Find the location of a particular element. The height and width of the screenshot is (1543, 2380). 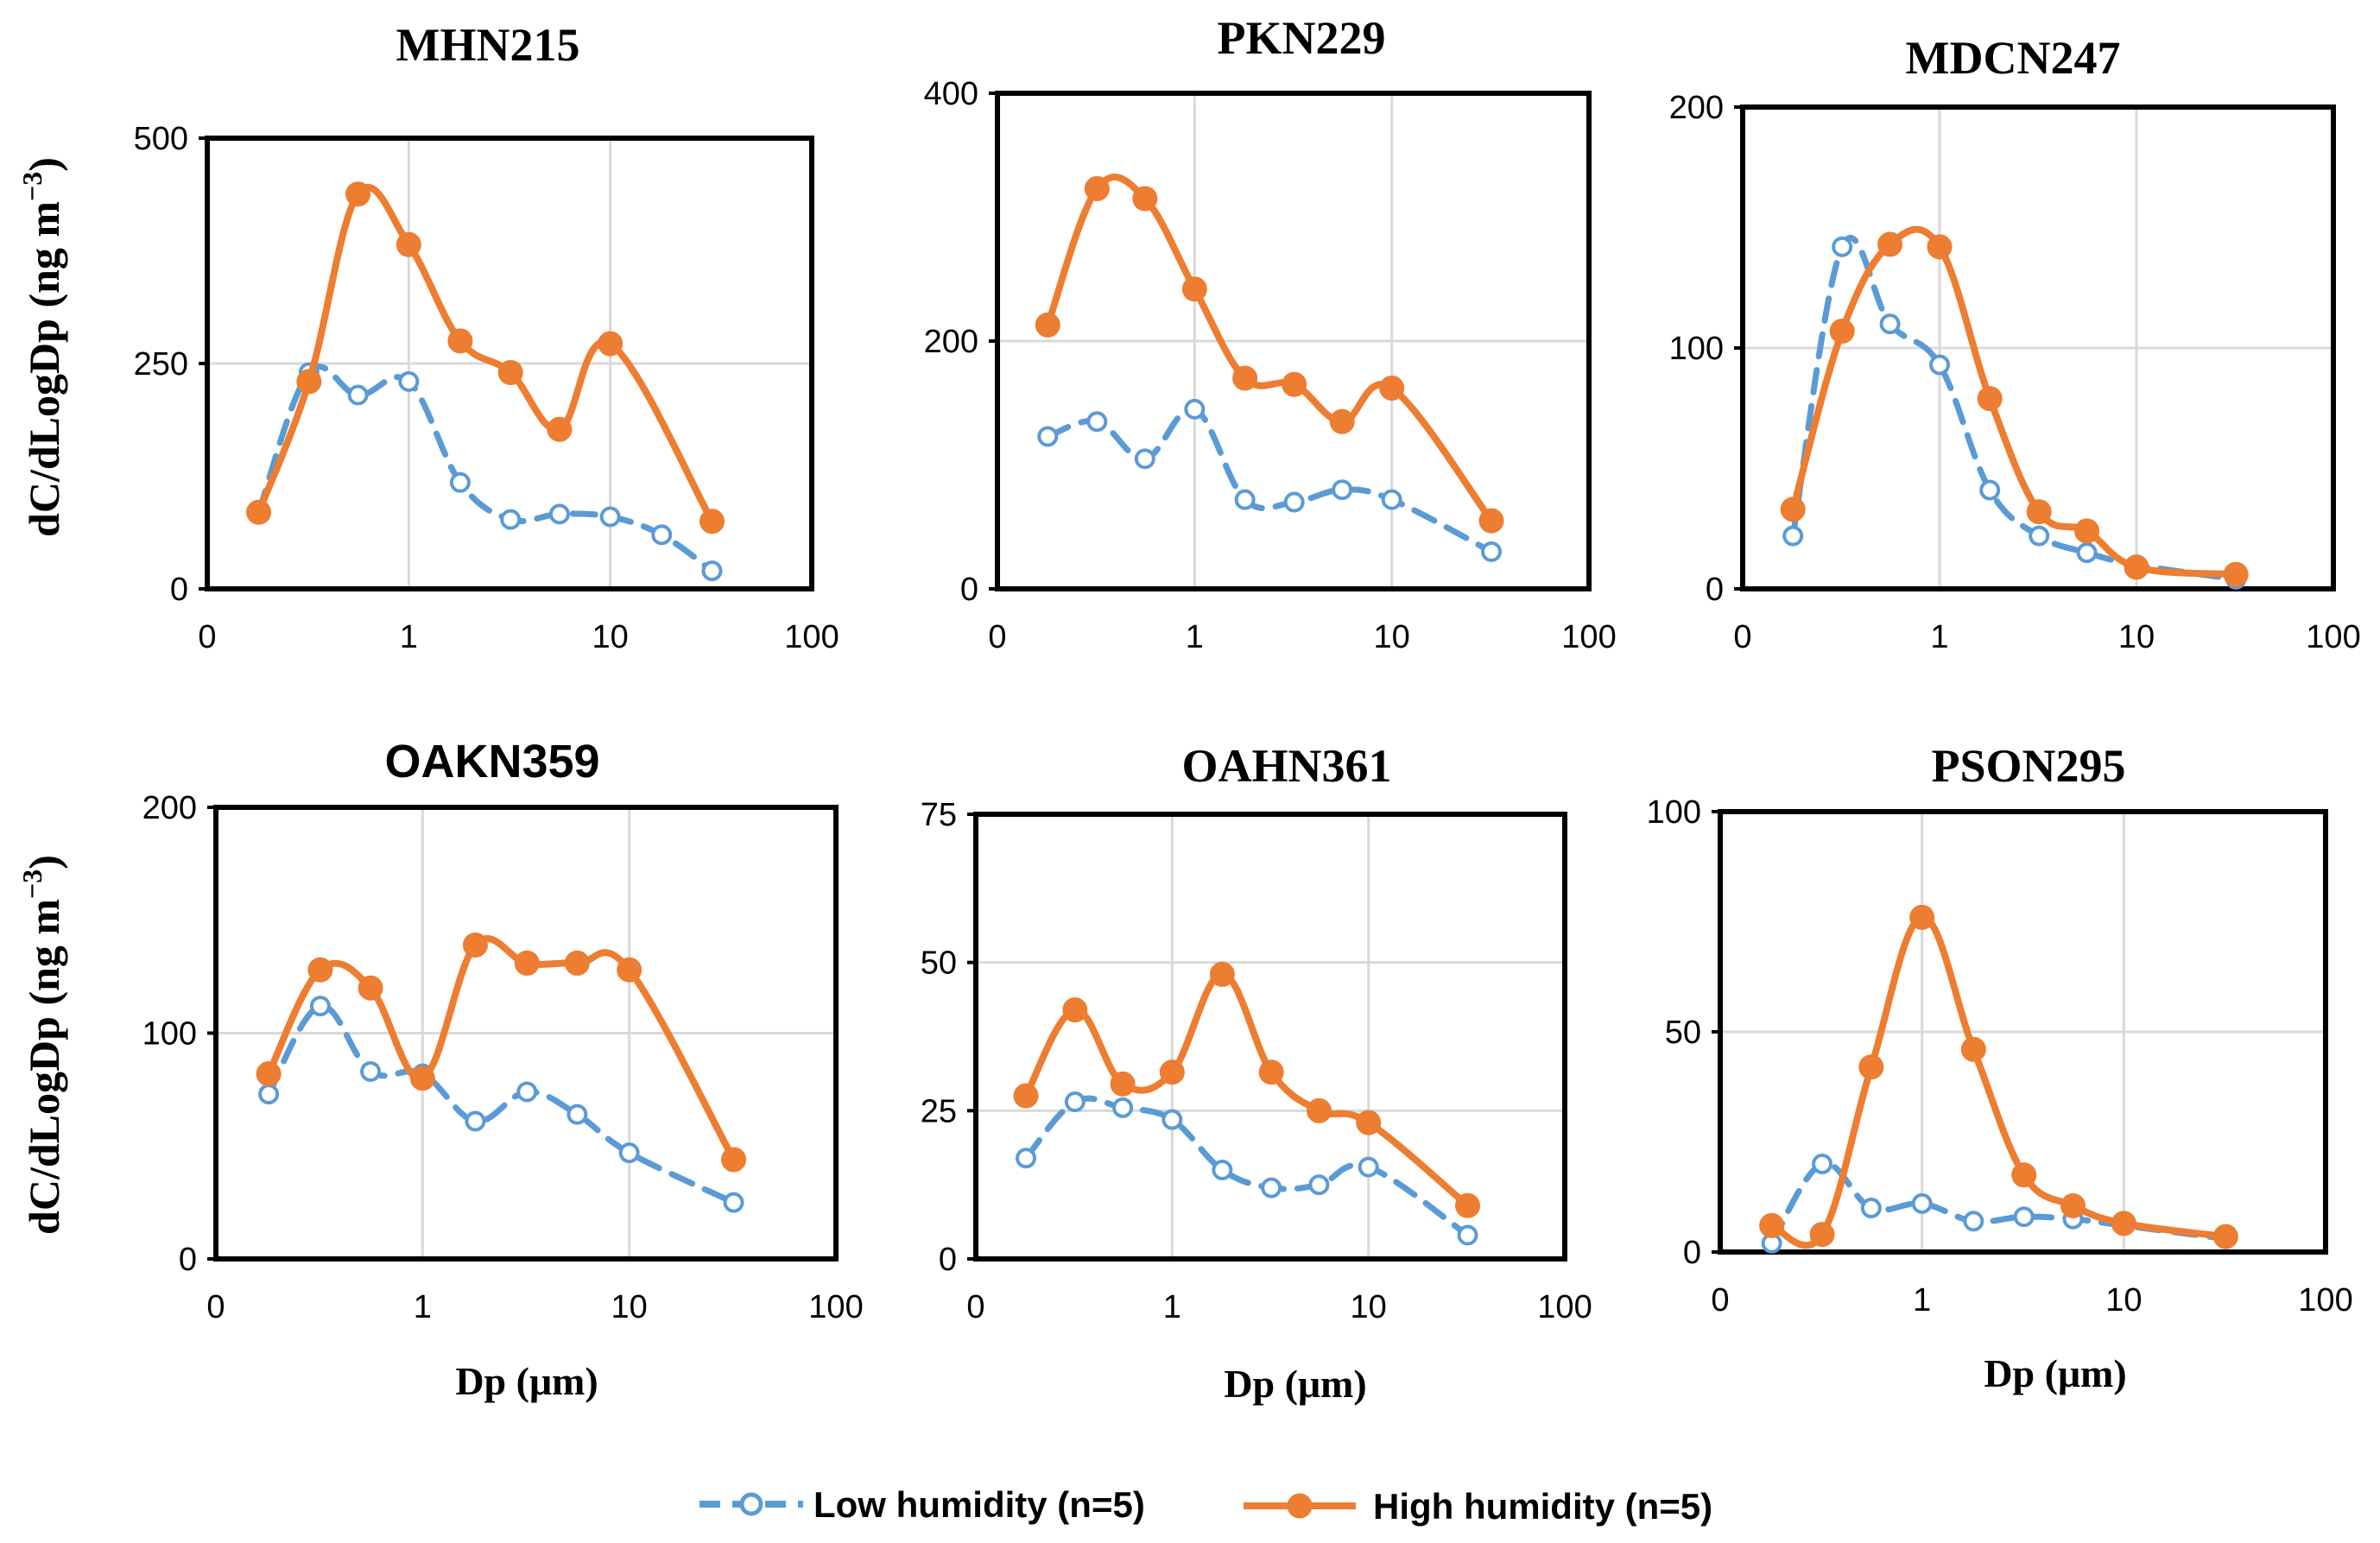

x-axis-label-1: Dp (μm) is located at coordinates (526, 1381).